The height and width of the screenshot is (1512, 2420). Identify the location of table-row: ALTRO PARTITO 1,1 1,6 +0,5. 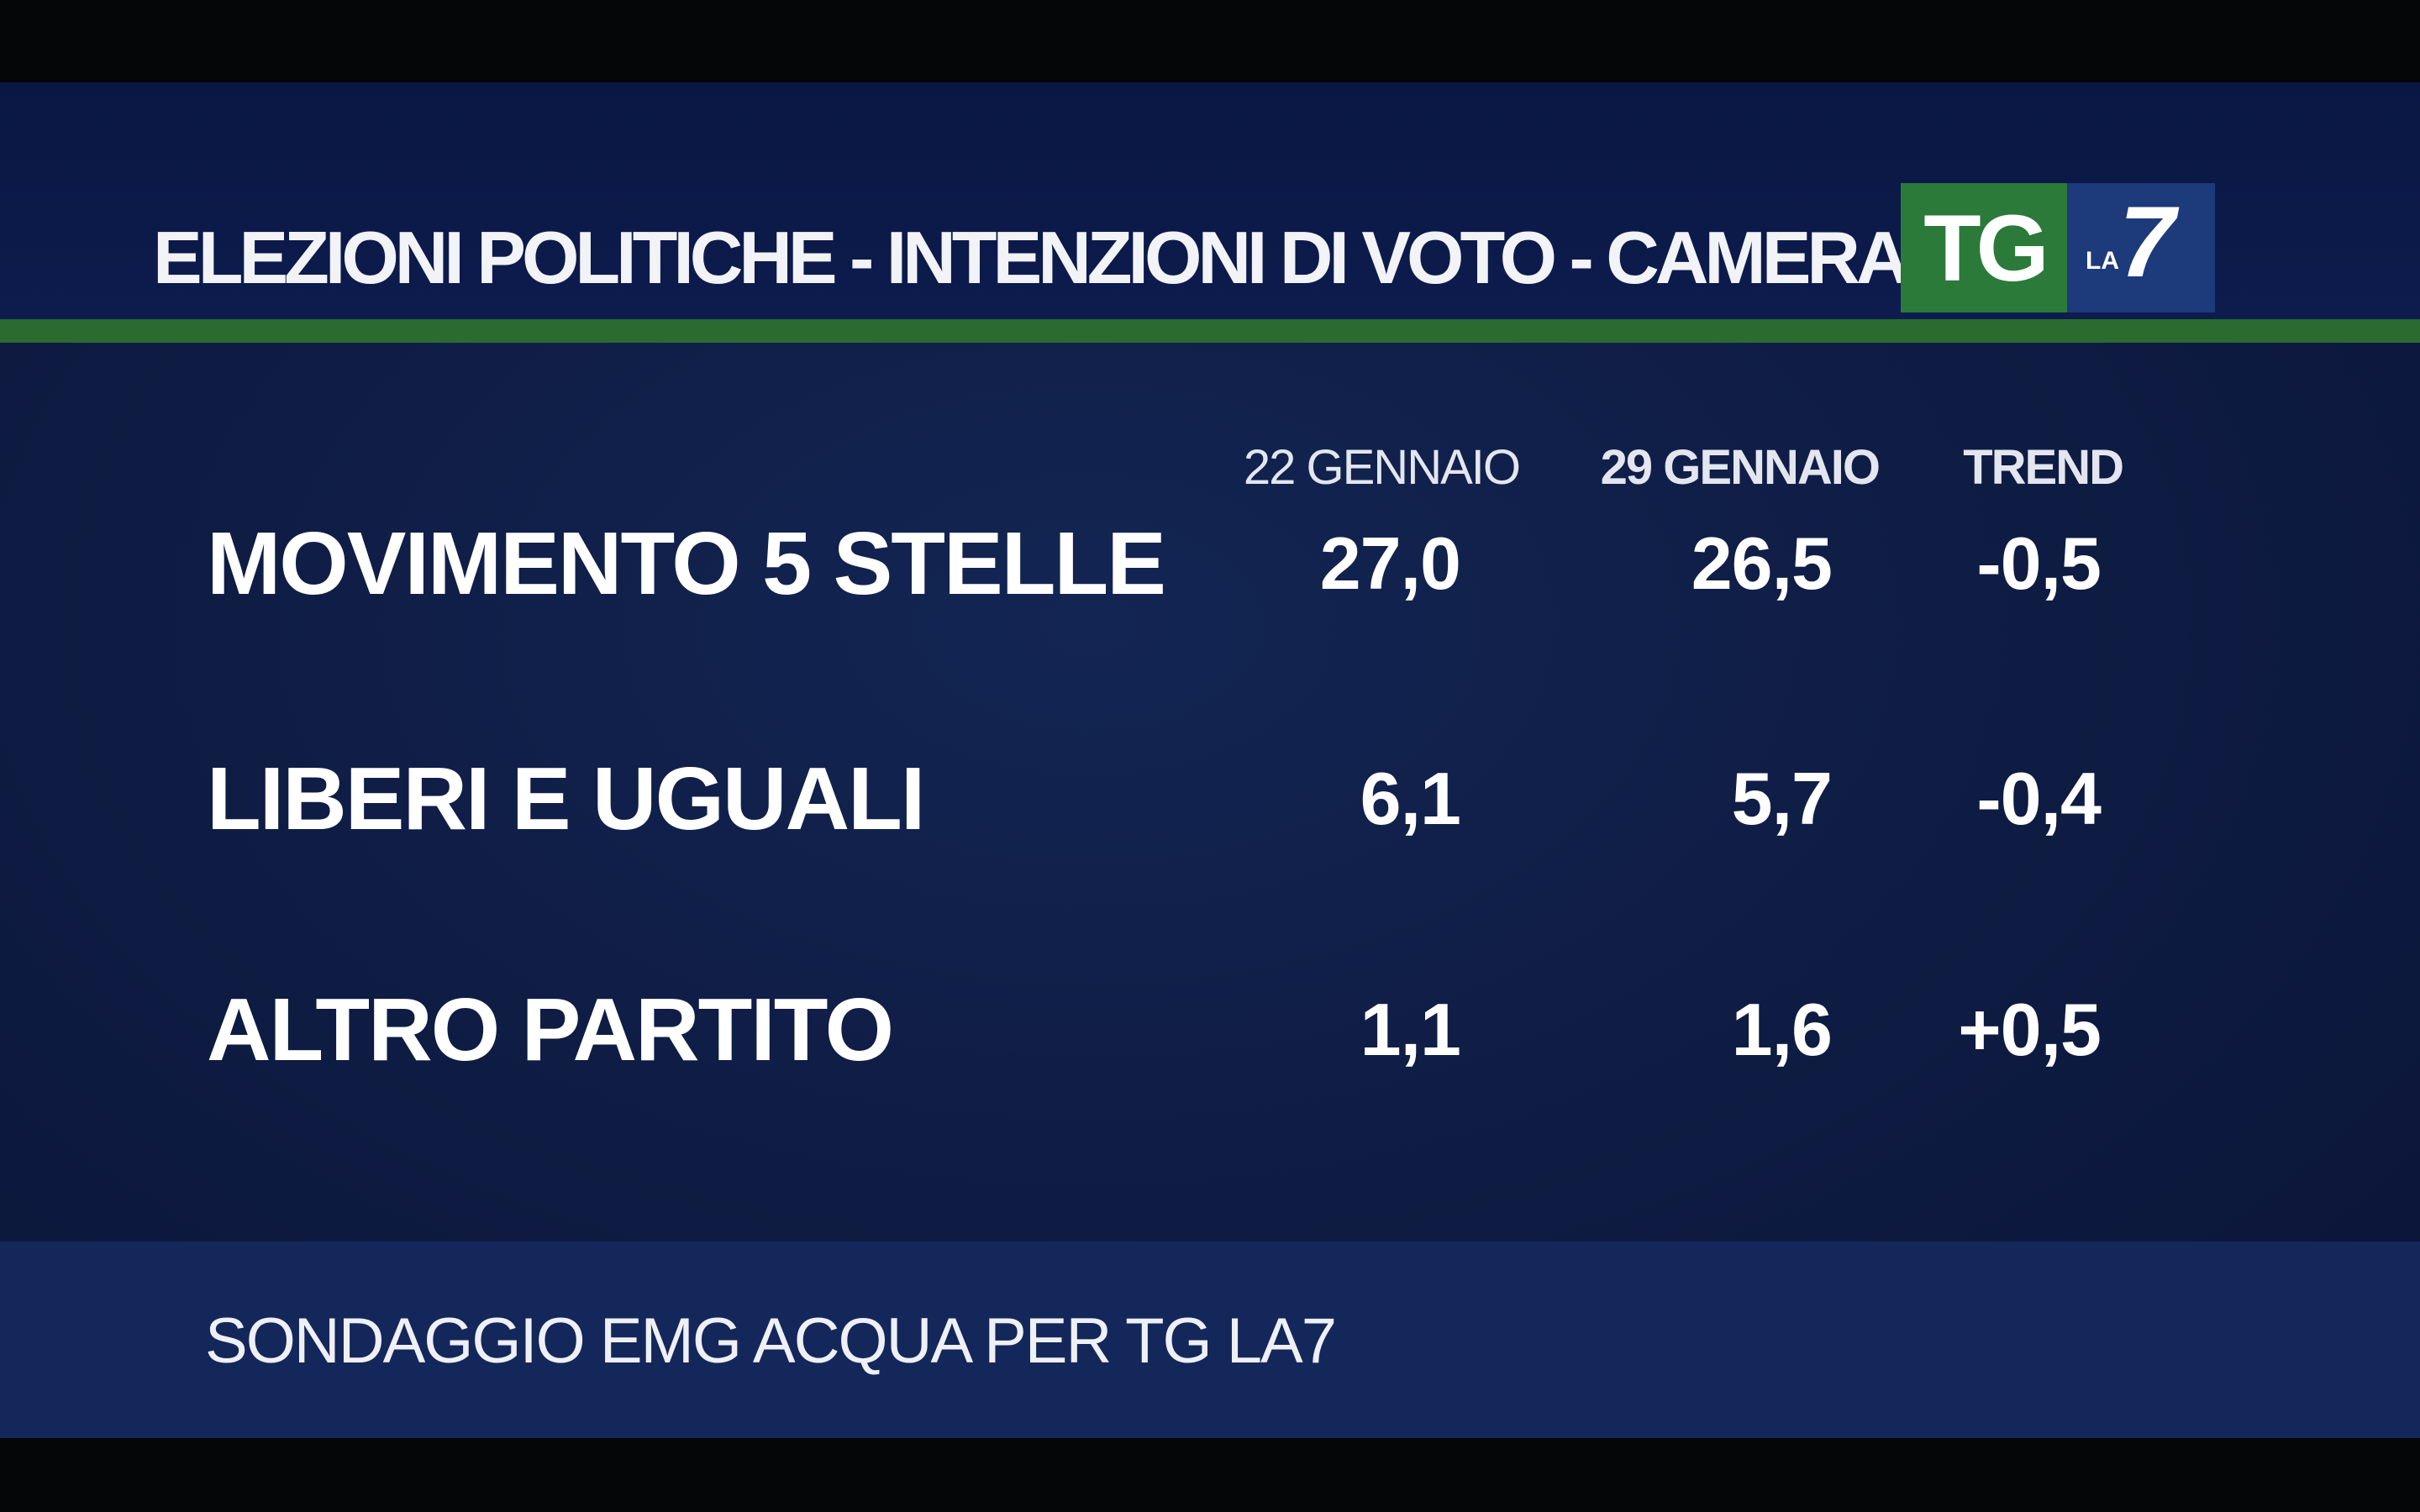
(1210, 1035).